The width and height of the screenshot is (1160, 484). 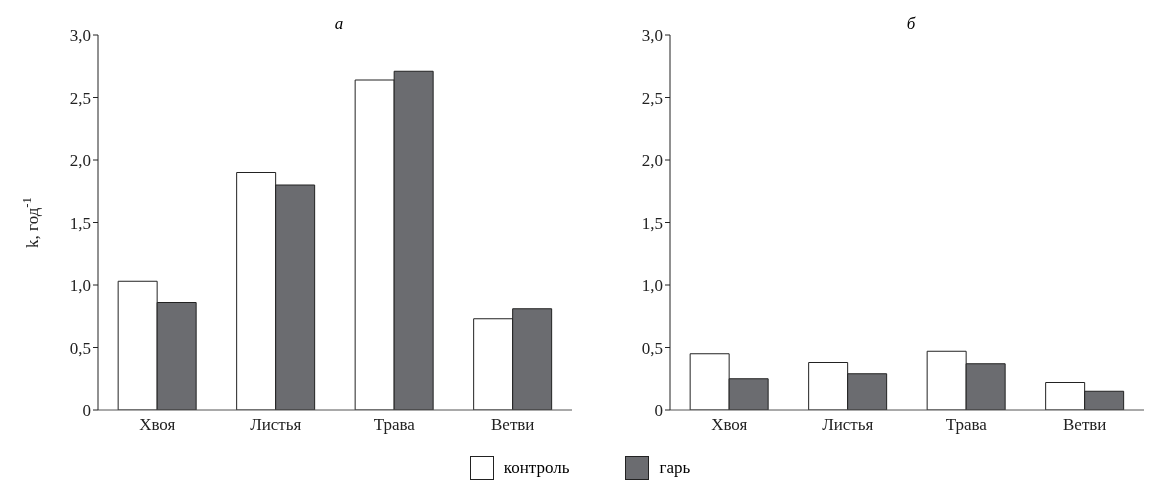 I want to click on chart-title: б, so click(x=911, y=24).